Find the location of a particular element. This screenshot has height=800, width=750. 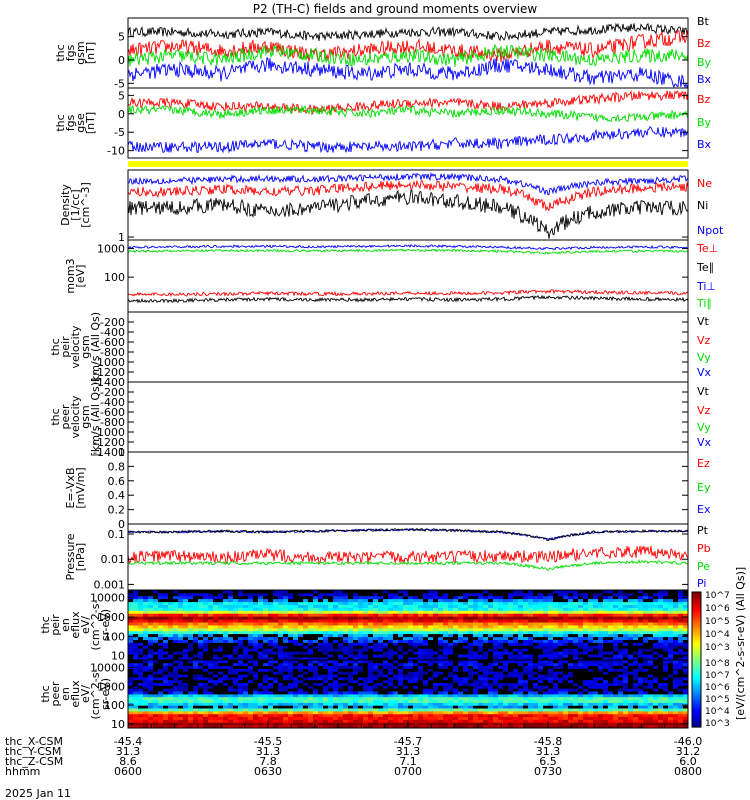

y-tick-label: 0.1 is located at coordinates (117, 534).